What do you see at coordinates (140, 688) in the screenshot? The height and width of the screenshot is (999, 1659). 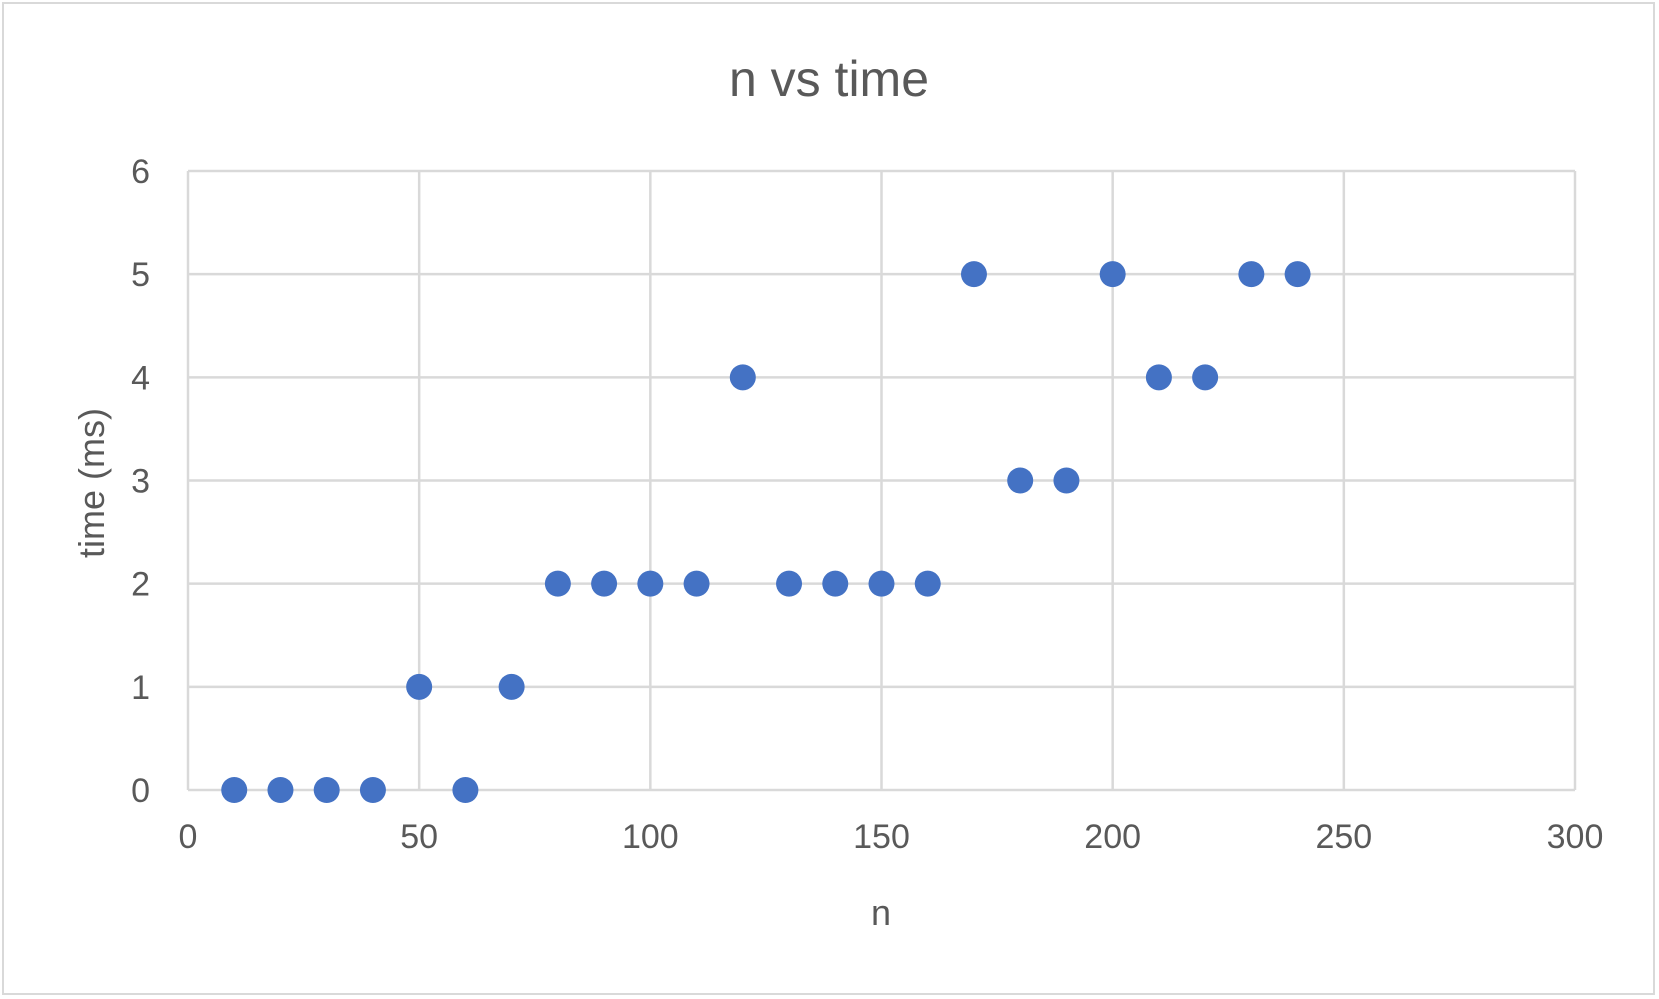 I see `y-tick-label: 1` at bounding box center [140, 688].